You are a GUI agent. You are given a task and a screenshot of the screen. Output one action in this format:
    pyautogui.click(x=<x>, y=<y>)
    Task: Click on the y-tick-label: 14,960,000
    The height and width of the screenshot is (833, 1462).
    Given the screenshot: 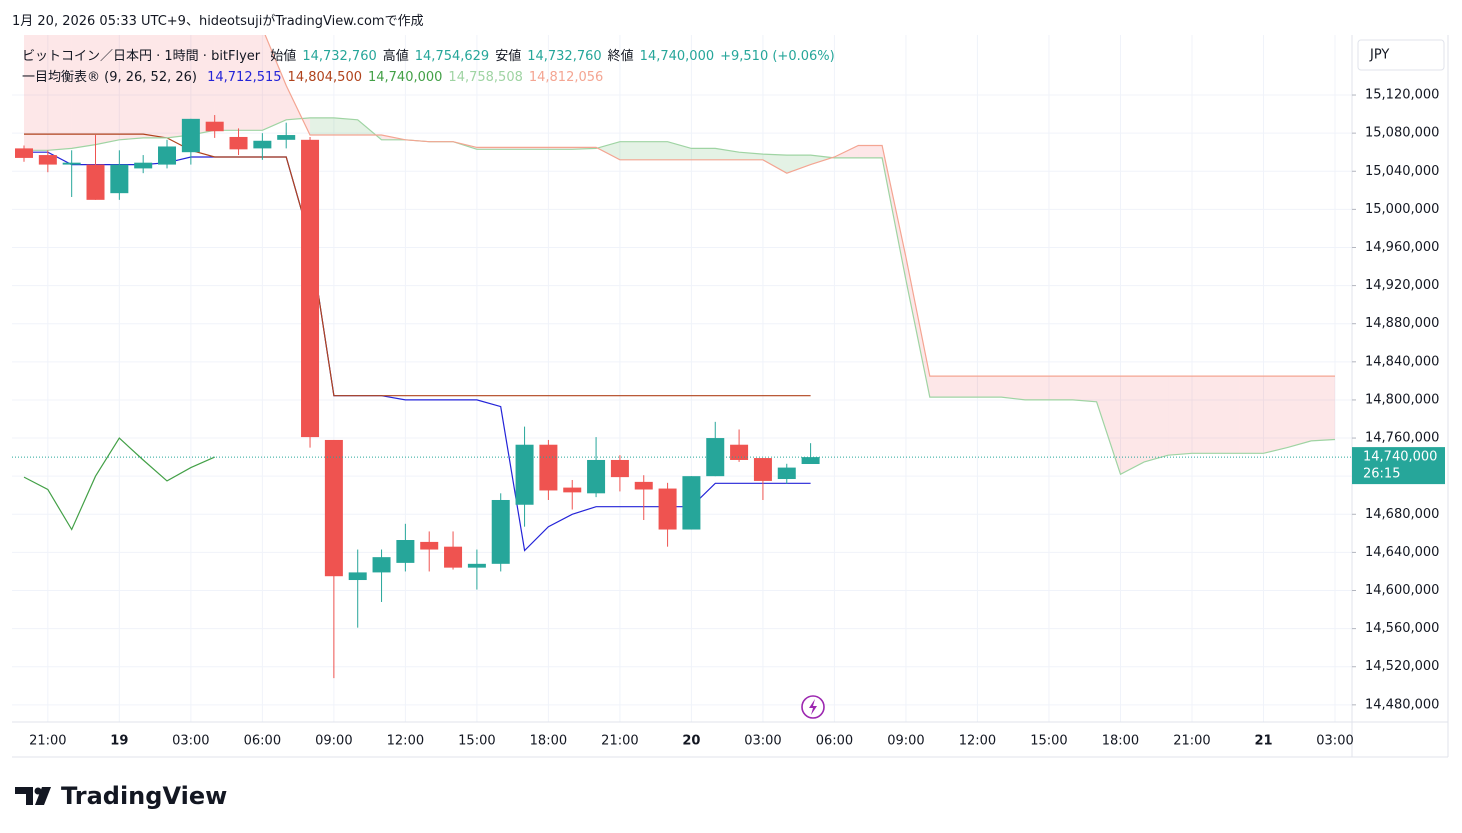 What is the action you would take?
    pyautogui.click(x=1402, y=247)
    